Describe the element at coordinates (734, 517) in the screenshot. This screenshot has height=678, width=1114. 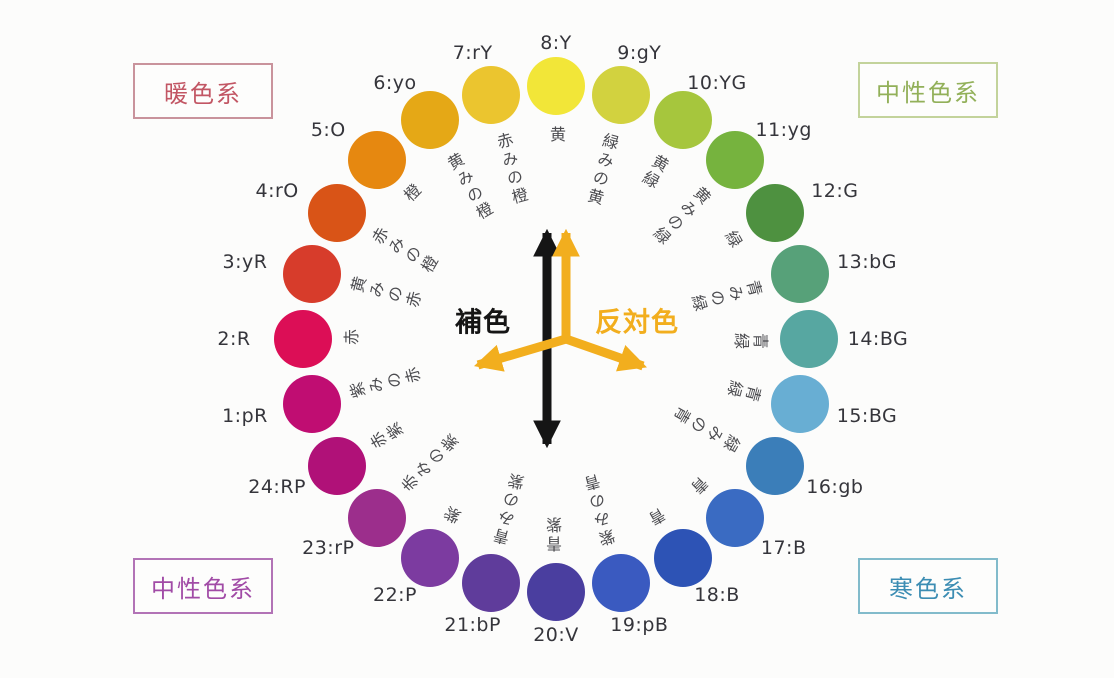
I see `hue-swatch-17B` at that location.